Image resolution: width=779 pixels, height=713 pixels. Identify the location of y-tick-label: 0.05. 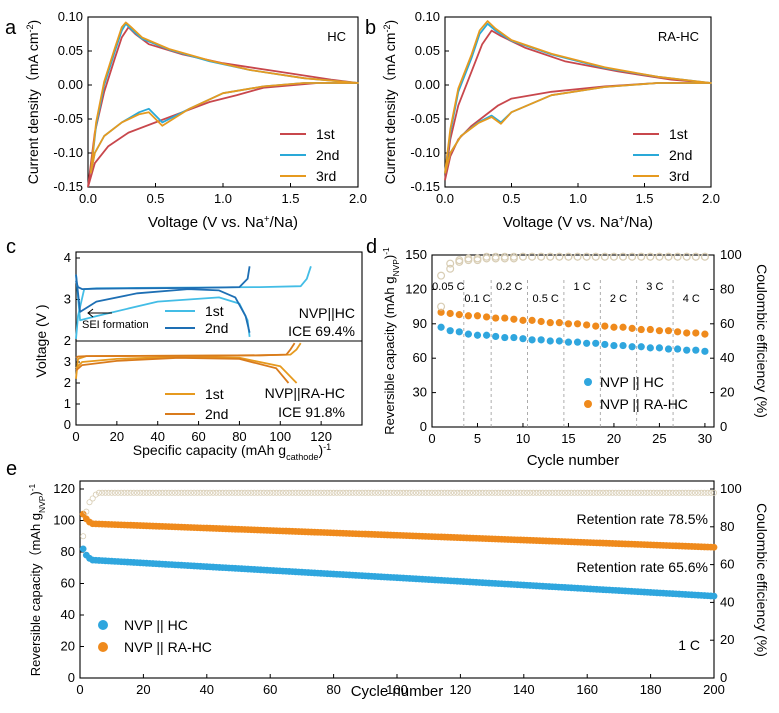
(427, 50).